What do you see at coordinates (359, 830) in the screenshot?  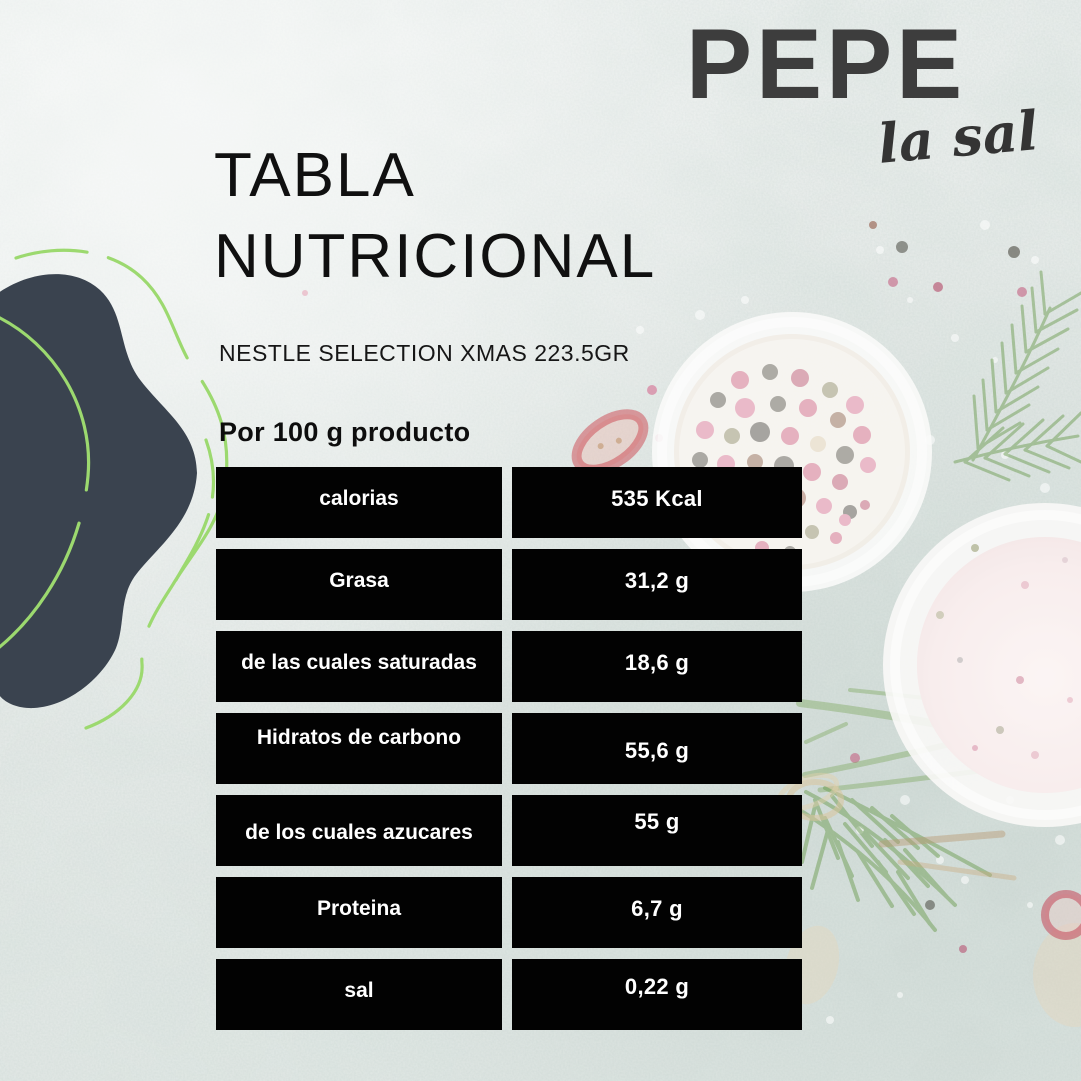 I see `nutrient-label-cell: de los cuales azucares` at bounding box center [359, 830].